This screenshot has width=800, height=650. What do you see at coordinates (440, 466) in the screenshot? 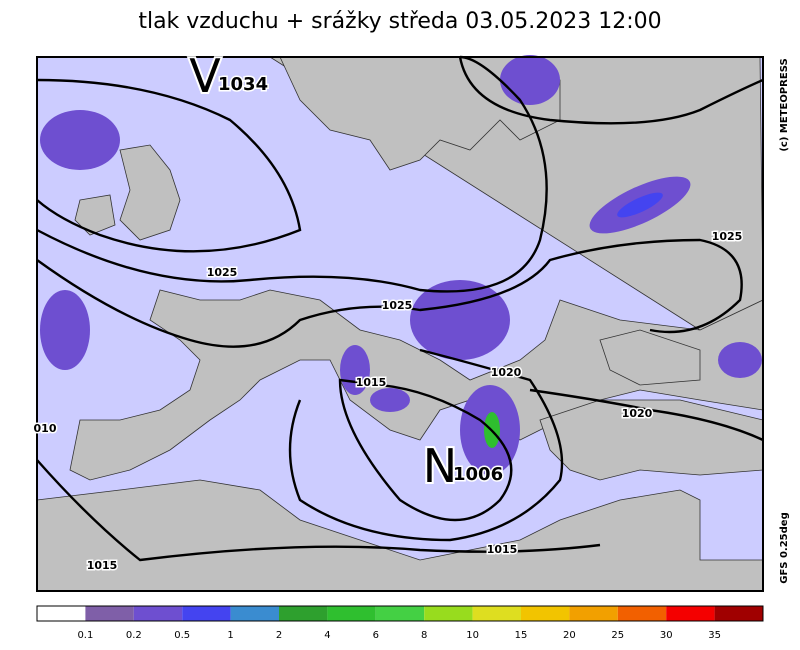
I see `center-letter: N` at bounding box center [440, 466].